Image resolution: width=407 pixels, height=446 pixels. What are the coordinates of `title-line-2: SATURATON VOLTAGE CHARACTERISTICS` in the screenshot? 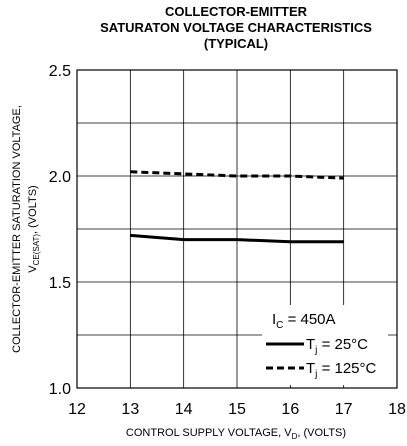 It's located at (236, 27).